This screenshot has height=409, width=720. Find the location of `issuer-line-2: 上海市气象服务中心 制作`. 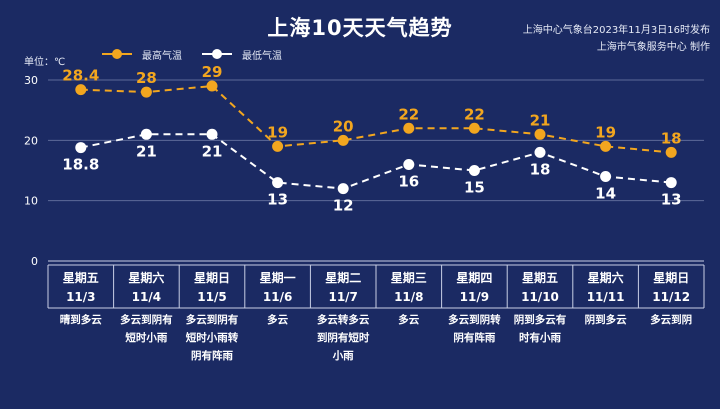

issuer-line-2: 上海市气象服务中心 制作 is located at coordinates (653, 47).